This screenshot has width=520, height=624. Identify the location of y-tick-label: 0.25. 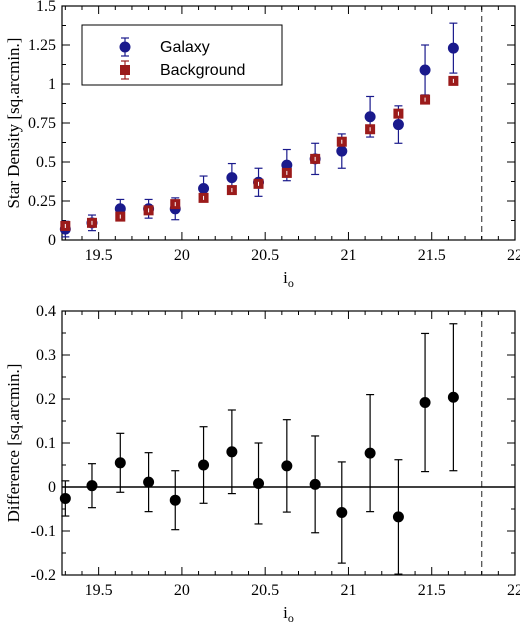
(42, 201).